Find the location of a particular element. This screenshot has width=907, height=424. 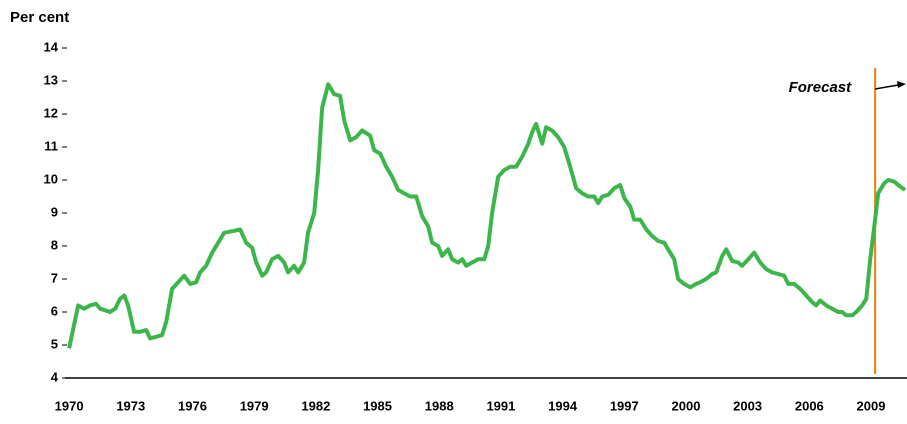

y-tick-label: 14 is located at coordinates (51, 46).